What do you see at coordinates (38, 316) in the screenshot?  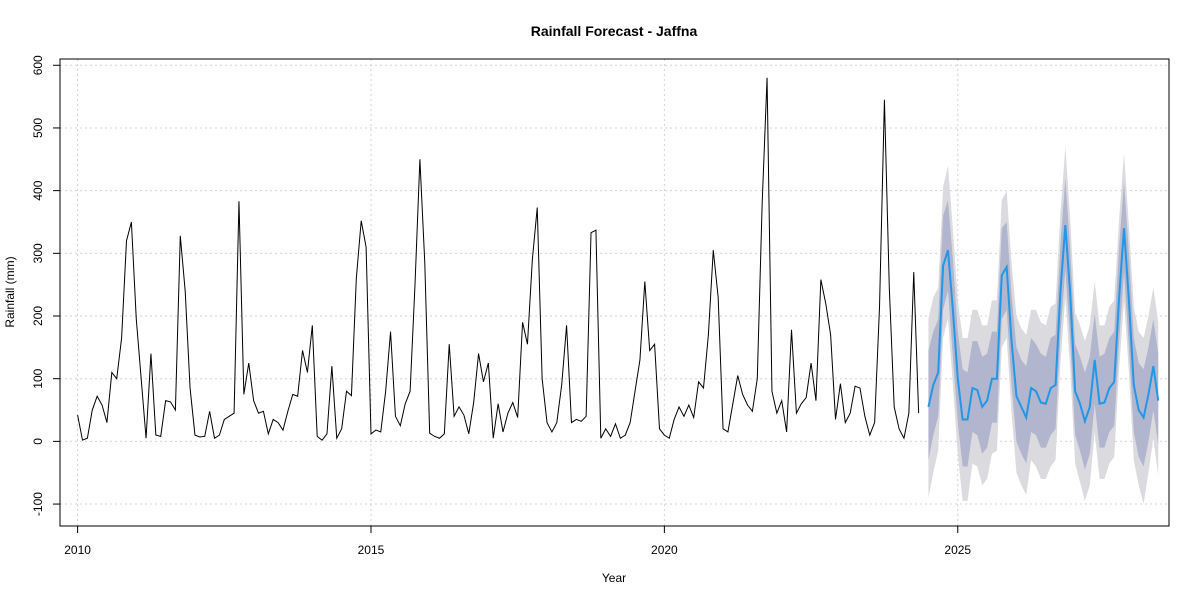 I see `y-tick-label: 200` at bounding box center [38, 316].